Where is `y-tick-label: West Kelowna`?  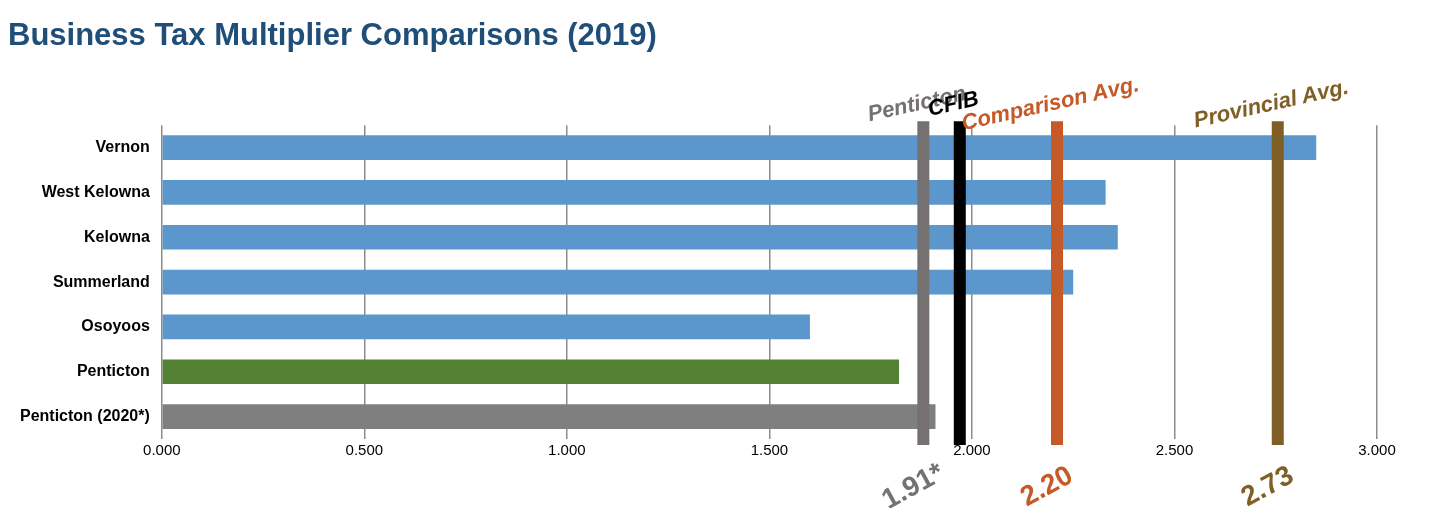
y-tick-label: West Kelowna is located at coordinates (95, 191).